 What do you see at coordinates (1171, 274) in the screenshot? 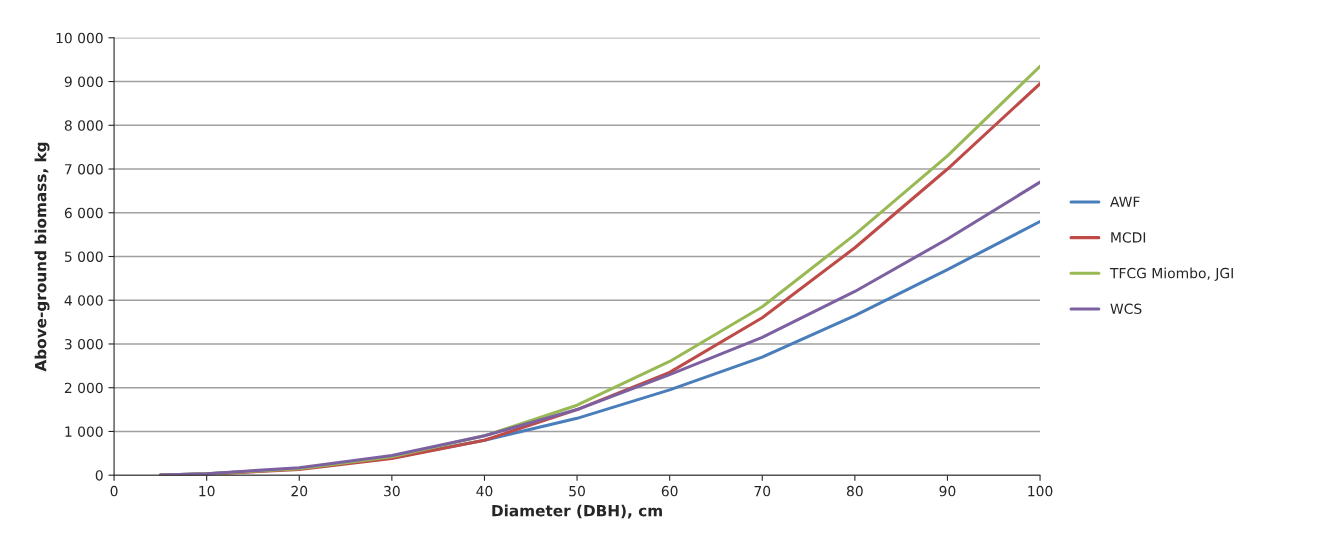
I see `legend-label: TFCG Miombo, JGI` at bounding box center [1171, 274].